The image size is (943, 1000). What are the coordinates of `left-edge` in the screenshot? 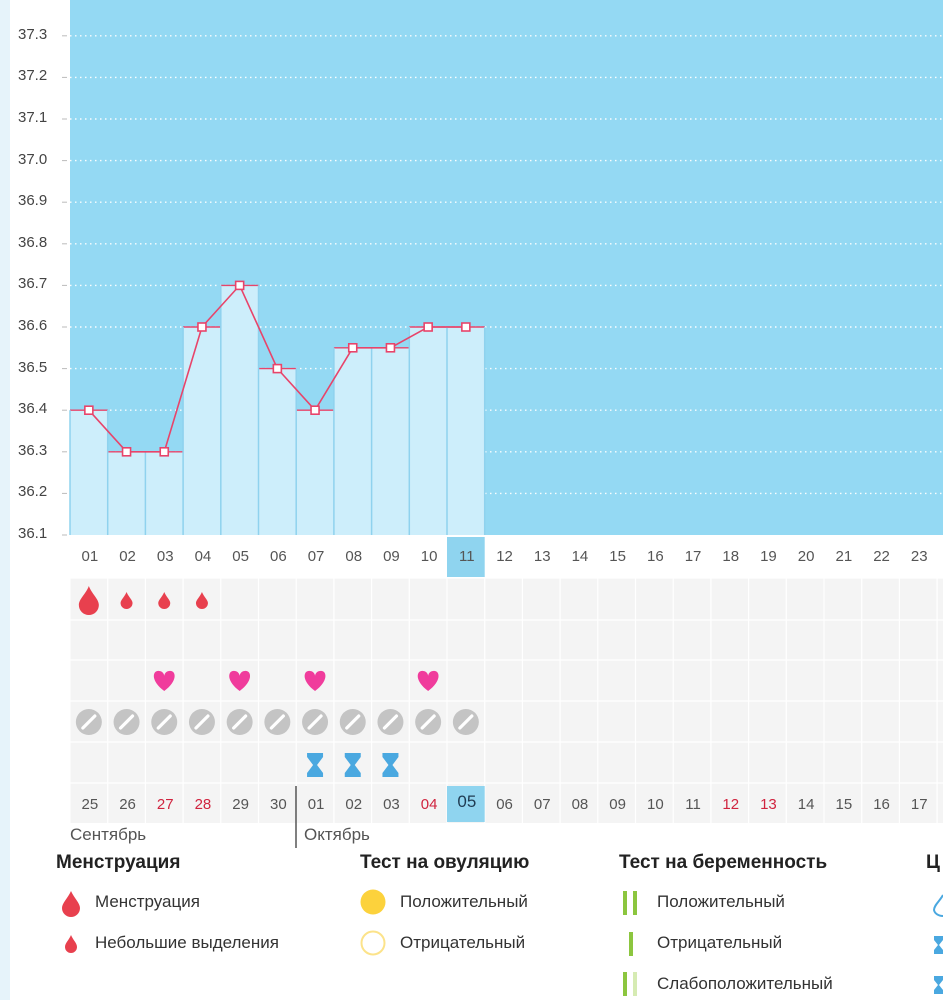 It's located at (5, 500).